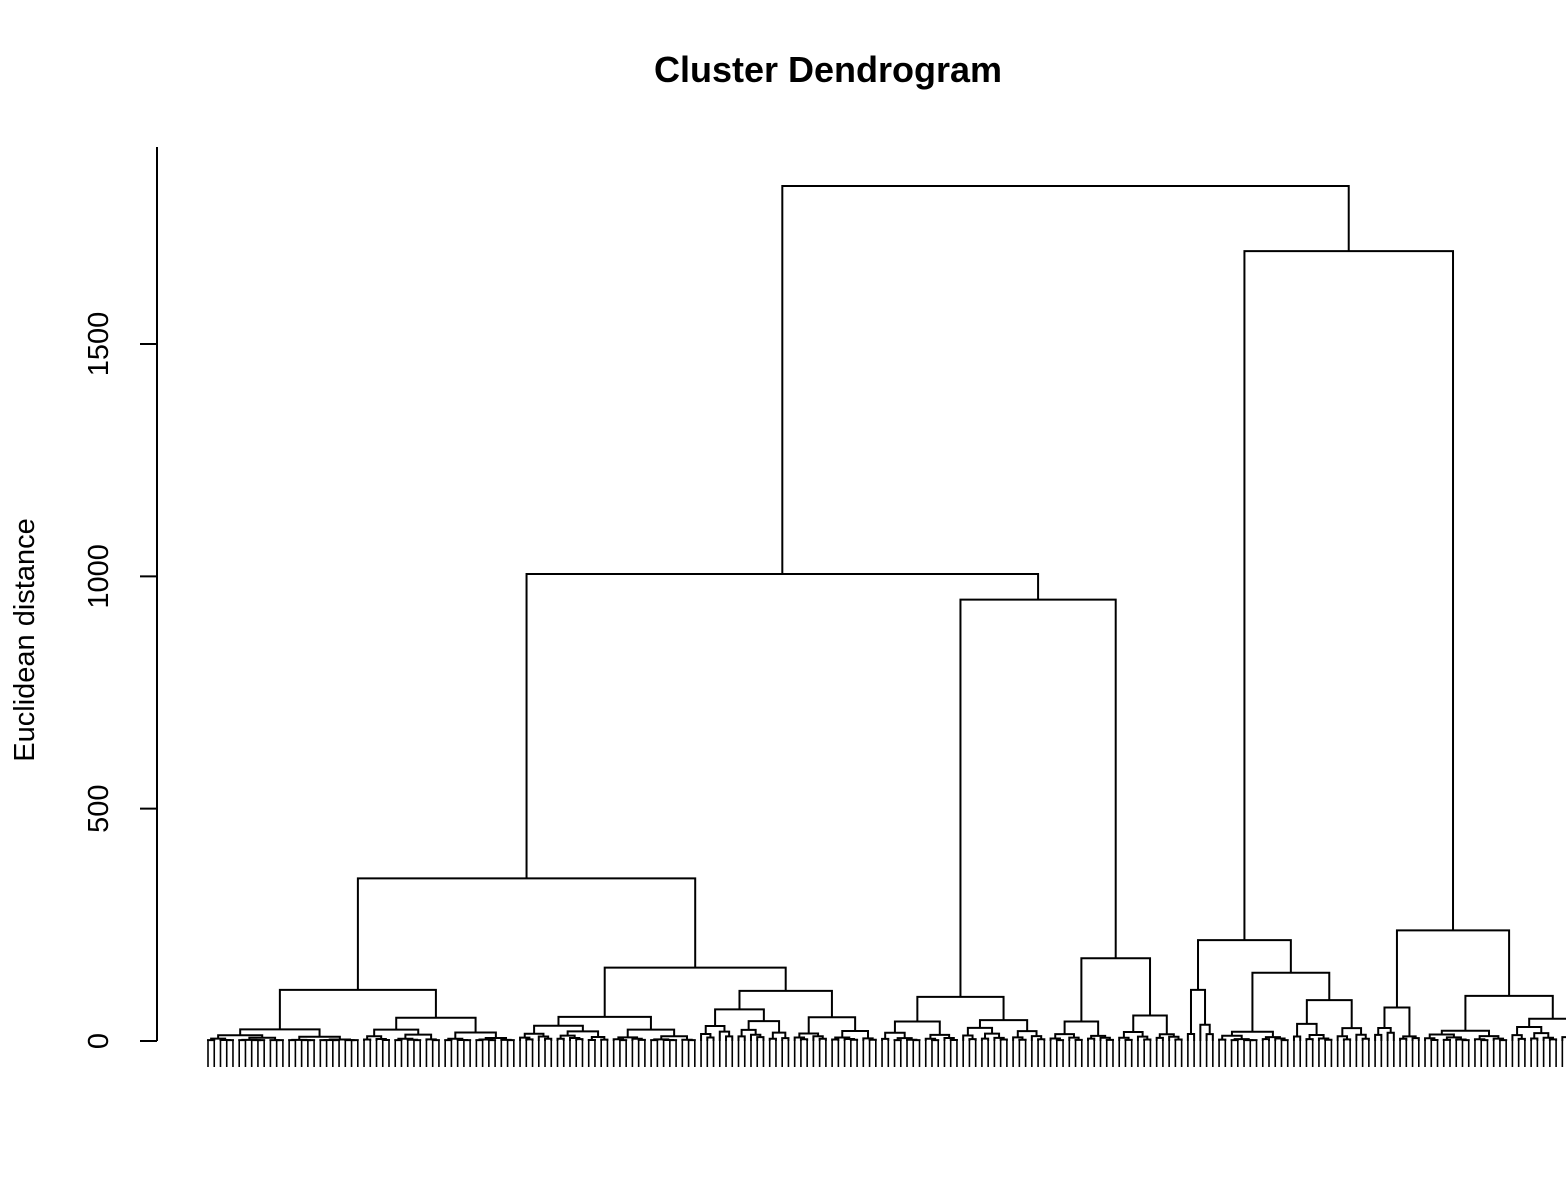 The width and height of the screenshot is (1566, 1198). I want to click on y-axis-label: Euclidean distance, so click(25, 639).